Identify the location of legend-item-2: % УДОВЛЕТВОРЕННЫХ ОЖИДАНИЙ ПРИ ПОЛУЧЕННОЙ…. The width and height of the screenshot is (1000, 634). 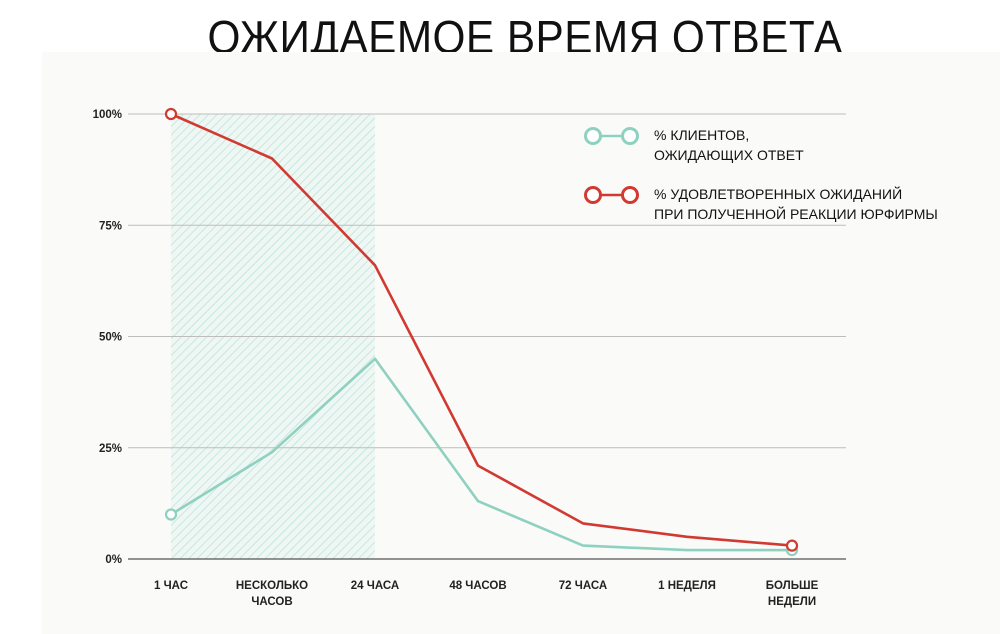
(761, 203).